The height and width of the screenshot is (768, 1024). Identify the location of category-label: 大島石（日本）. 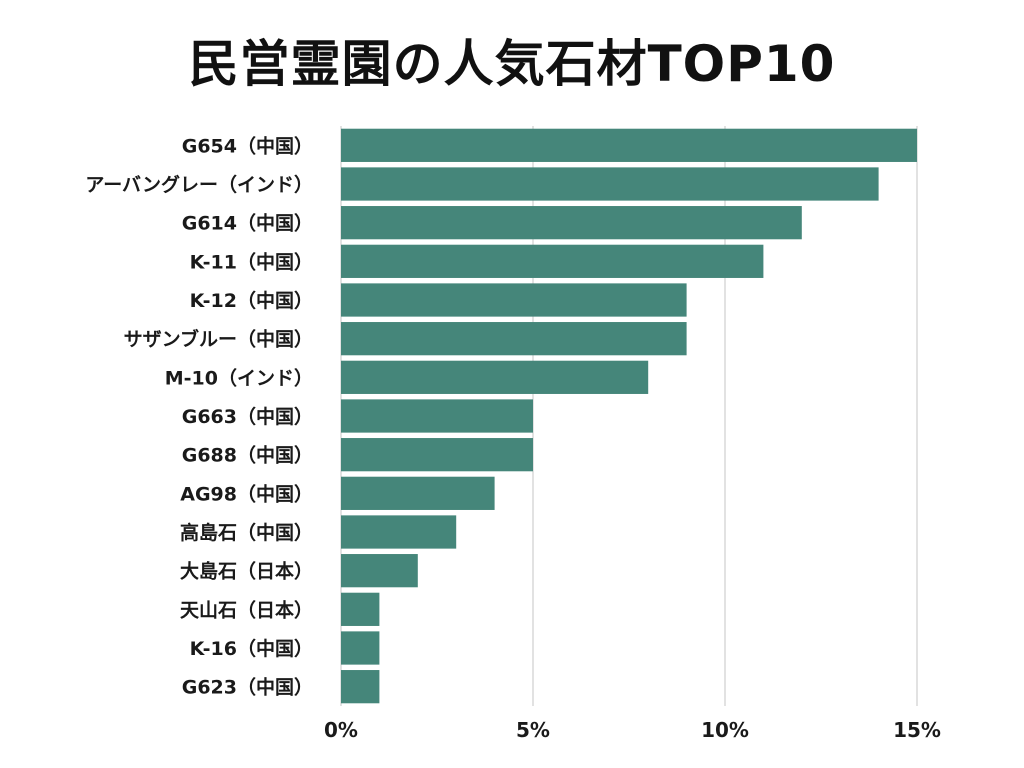
(246, 571).